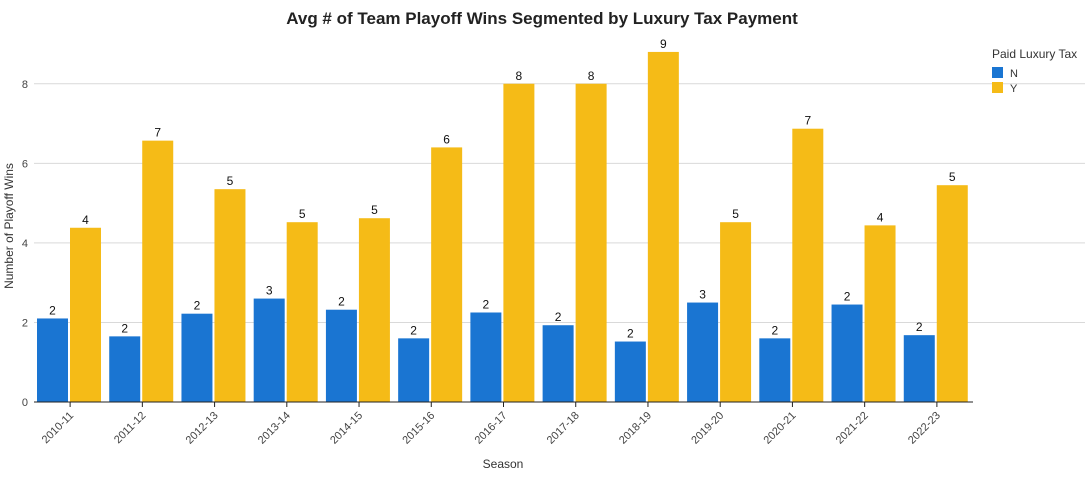 This screenshot has width=1085, height=480. Describe the element at coordinates (274, 428) in the screenshot. I see `x-tick-label: 2013-14` at that location.